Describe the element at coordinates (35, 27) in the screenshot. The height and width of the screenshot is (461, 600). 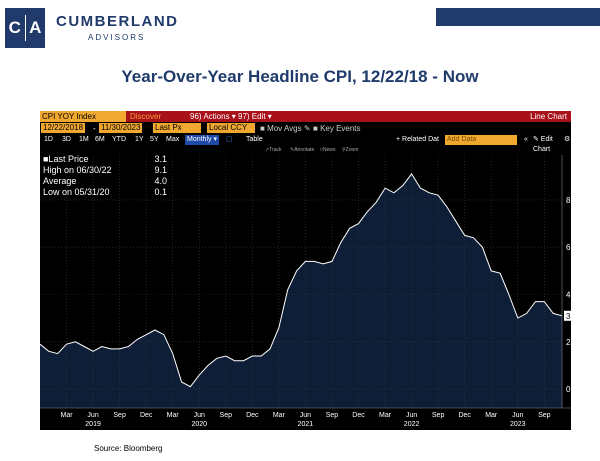
I see `logo-letter-a: A` at that location.